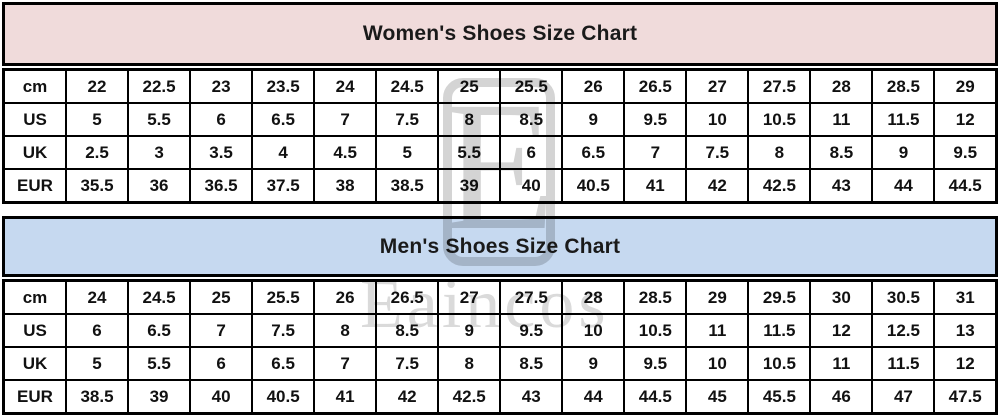 The image size is (1000, 420). What do you see at coordinates (97, 297) in the screenshot?
I see `size-cell: 24` at bounding box center [97, 297].